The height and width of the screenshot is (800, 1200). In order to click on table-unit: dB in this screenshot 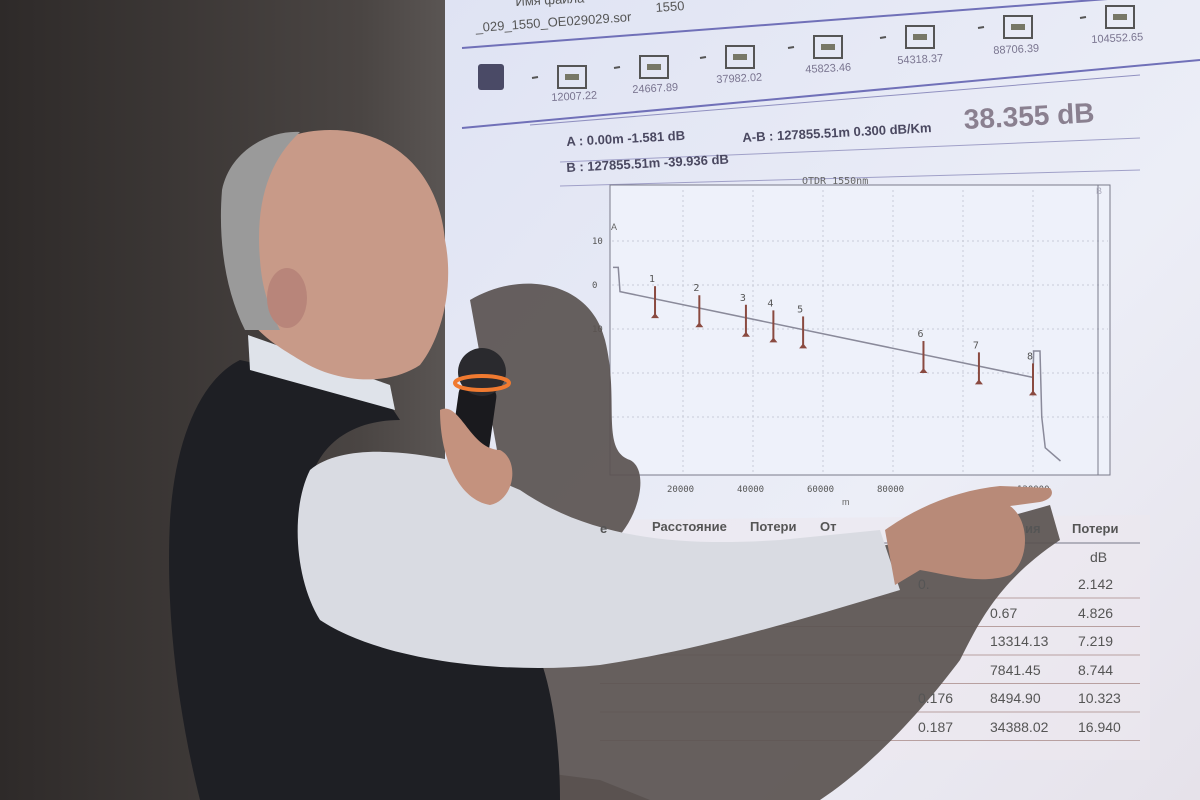, I will do `click(1099, 557)`.